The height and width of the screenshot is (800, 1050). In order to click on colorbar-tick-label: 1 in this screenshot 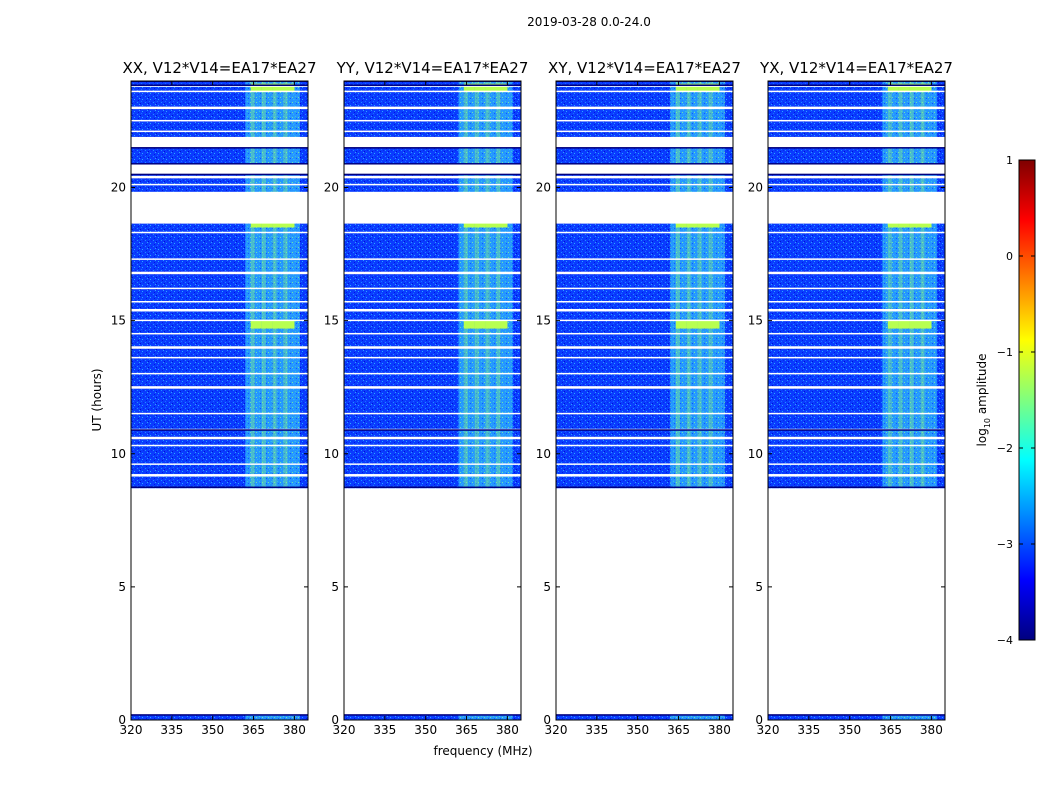, I will do `click(1009, 160)`.